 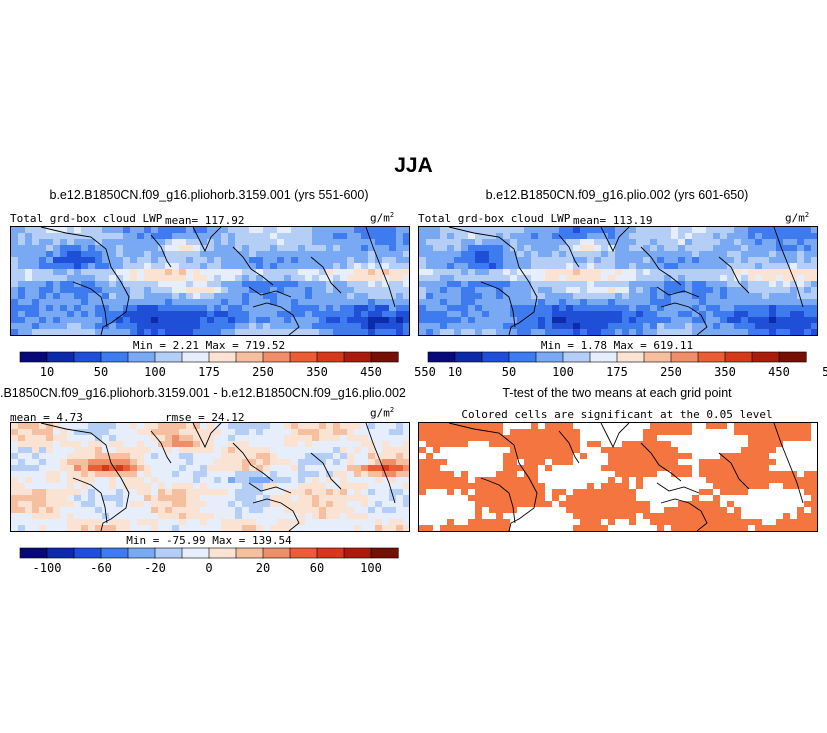 I want to click on colorbar-diff: -100 -60 -20 0 20 60 100, so click(x=209, y=562).